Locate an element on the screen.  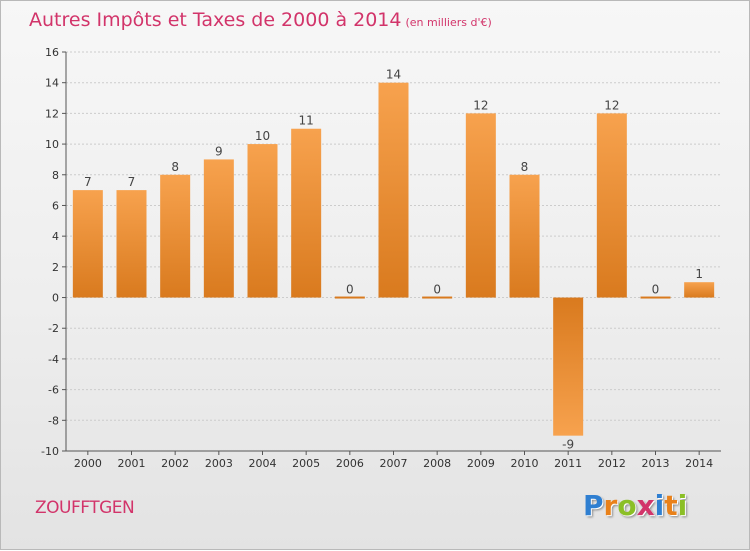
commune-name: ZOUFFTGEN is located at coordinates (85, 508).